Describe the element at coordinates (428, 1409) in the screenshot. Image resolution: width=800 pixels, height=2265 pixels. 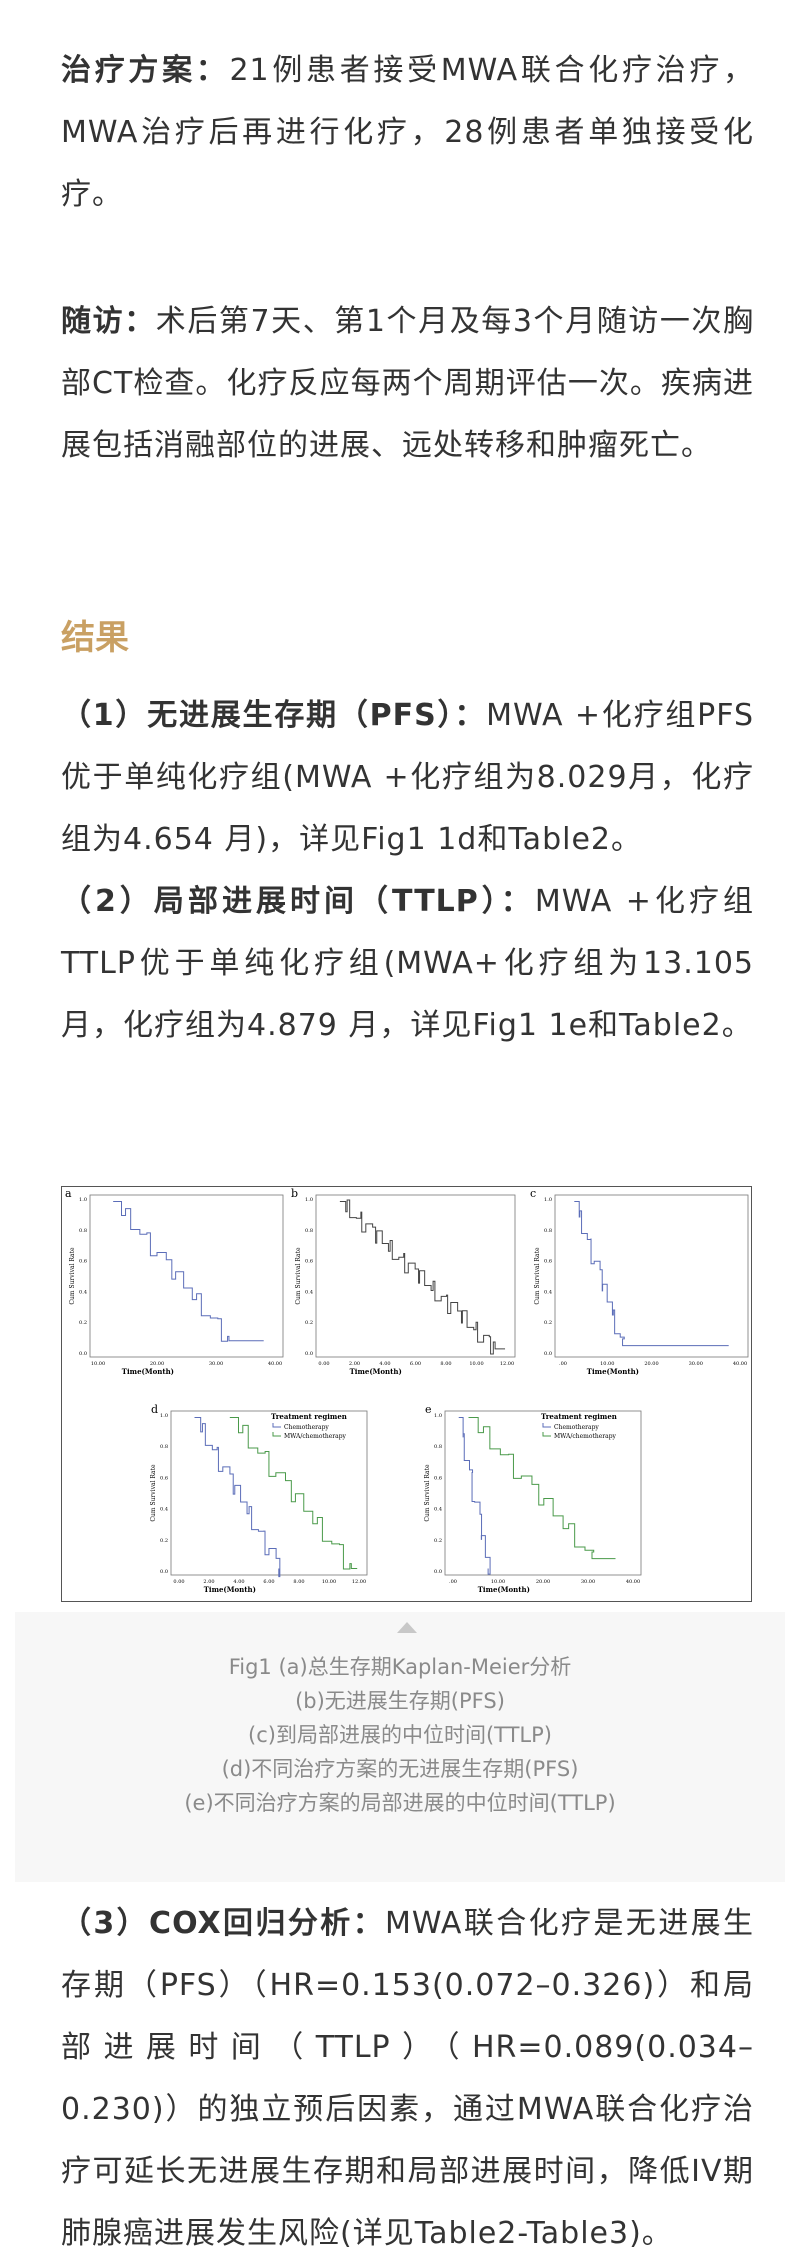
I see `panel-label: e` at that location.